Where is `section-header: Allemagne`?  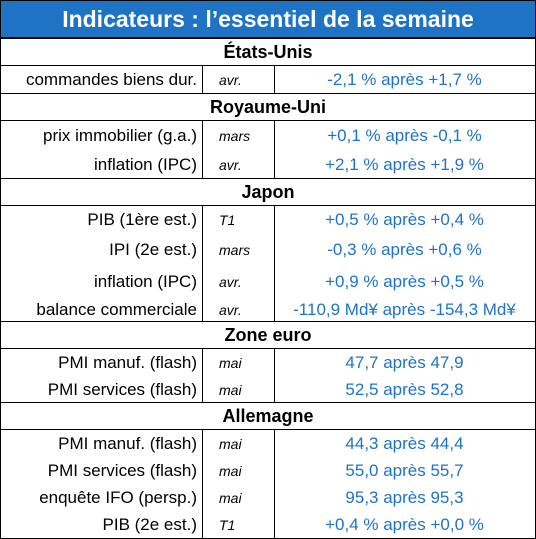 section-header: Allemagne is located at coordinates (268, 416).